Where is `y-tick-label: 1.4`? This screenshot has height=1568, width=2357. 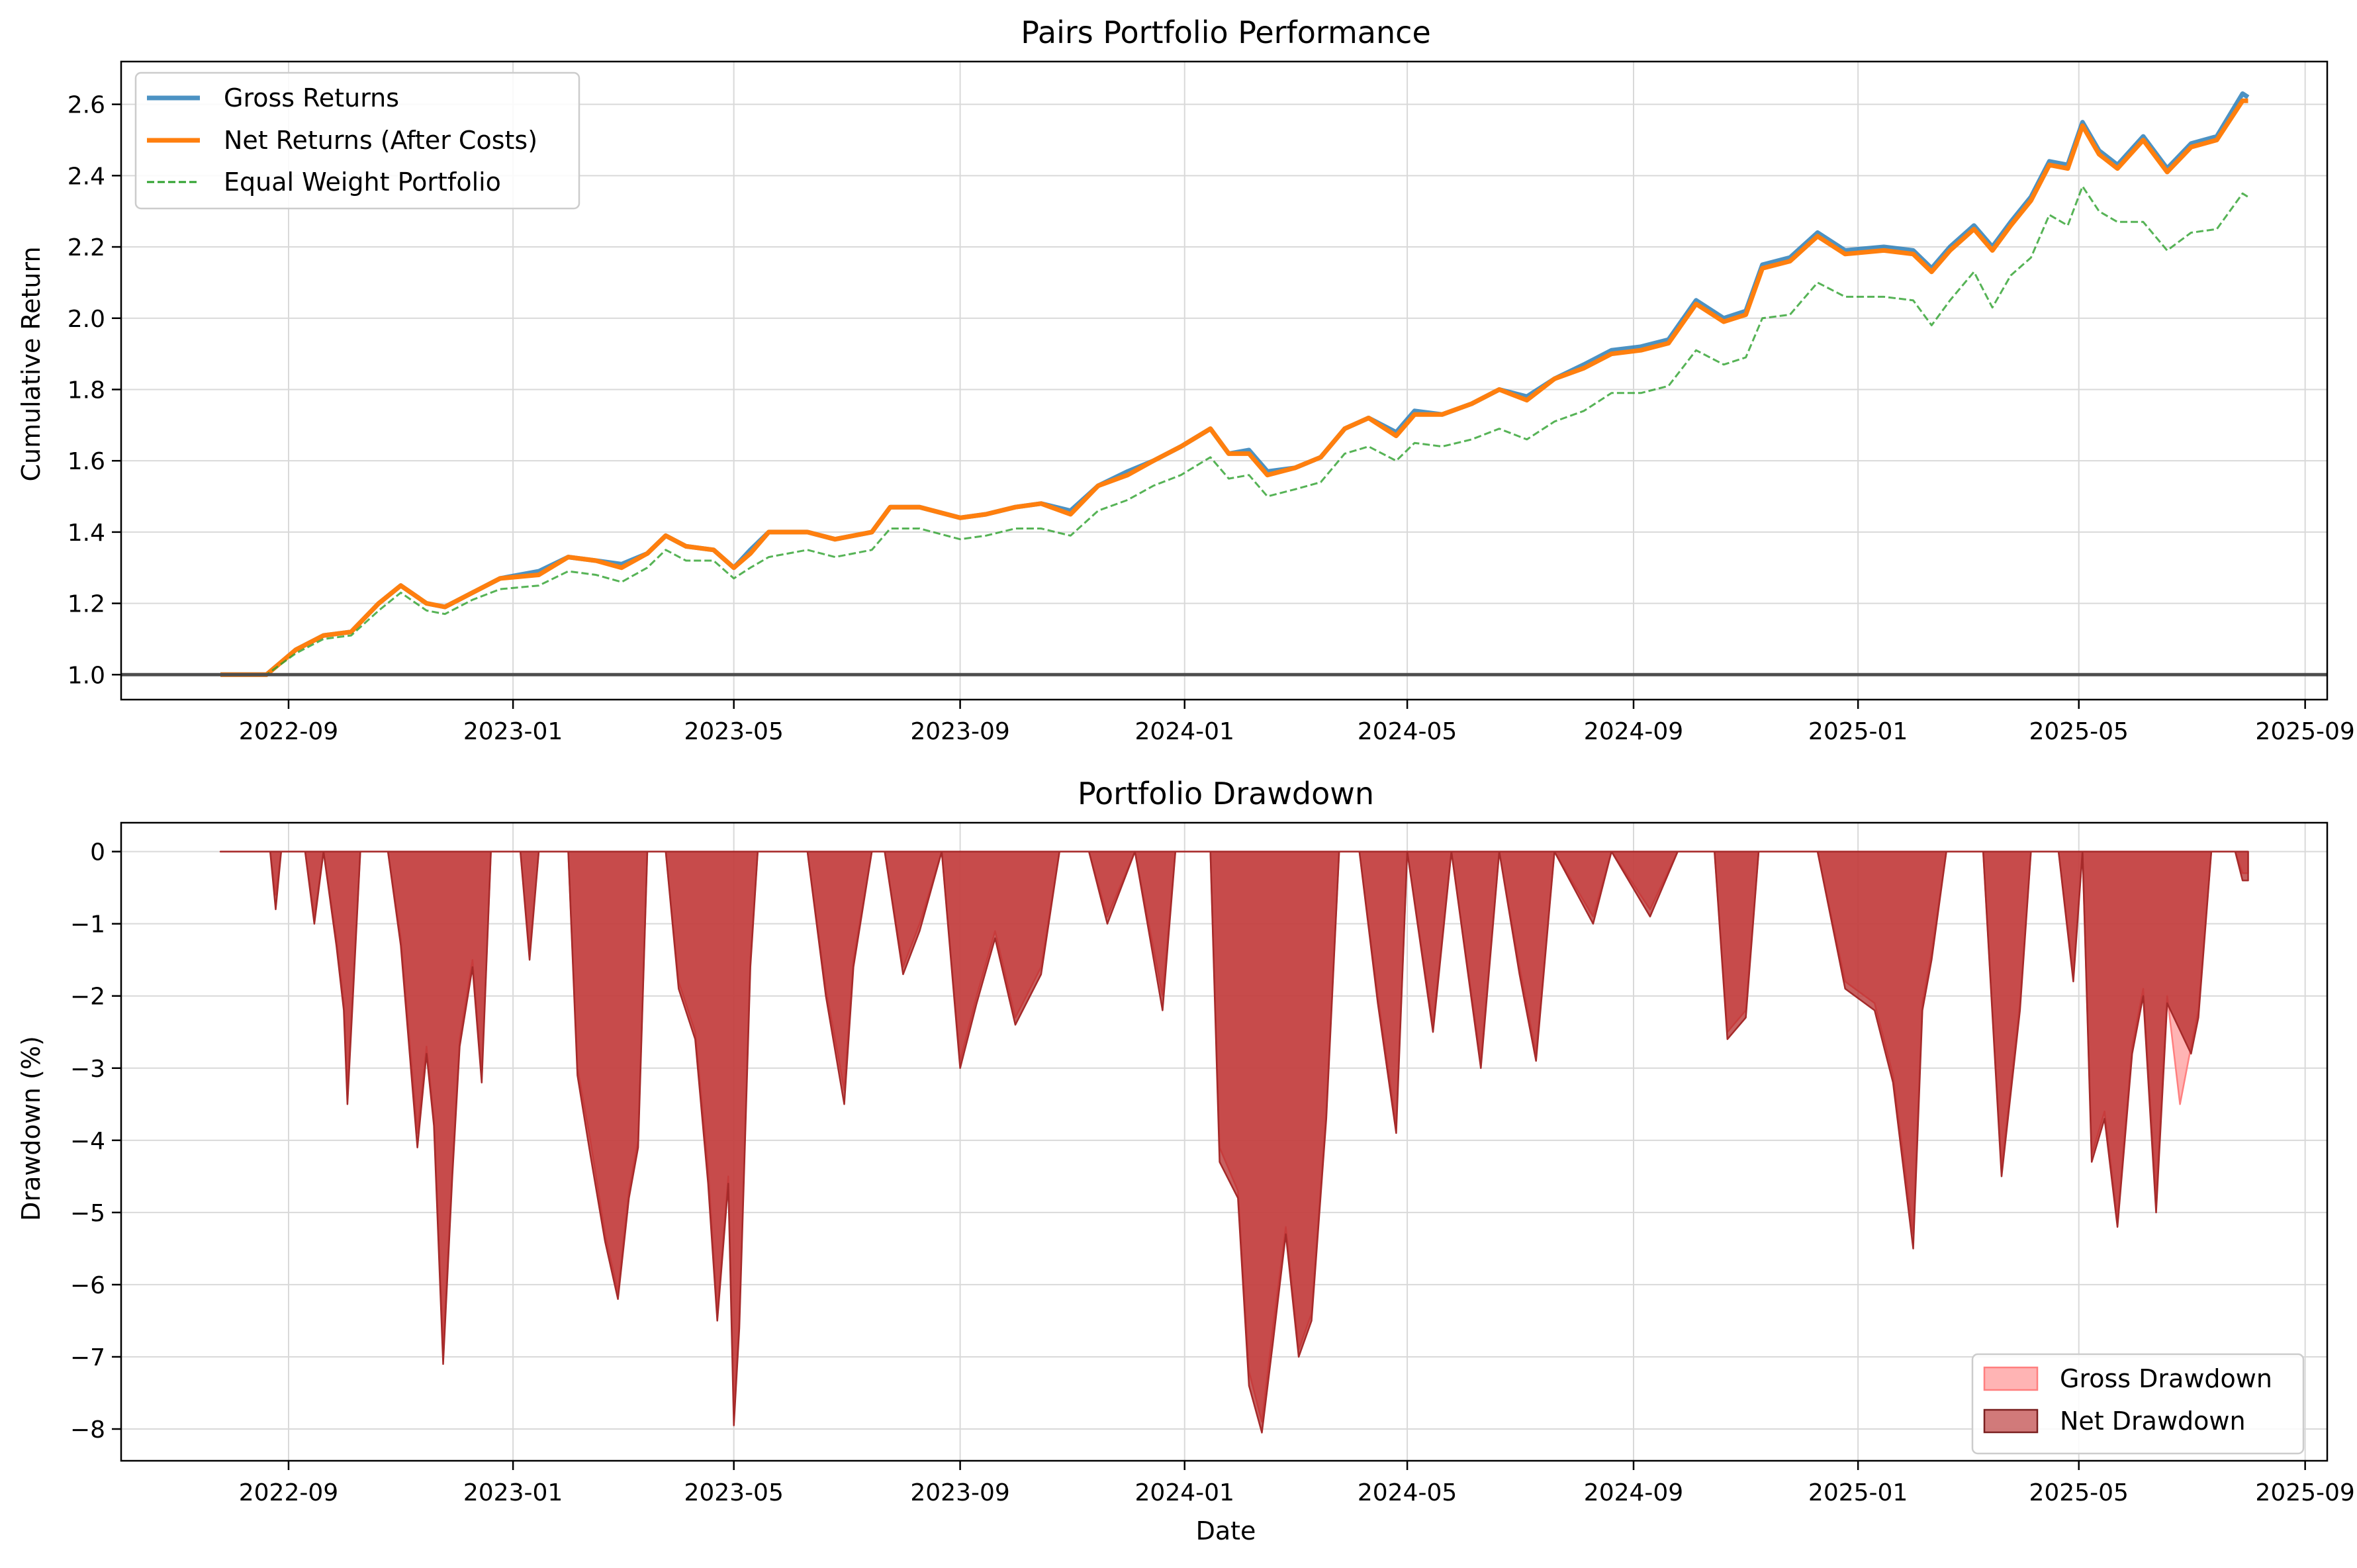 y-tick-label: 1.4 is located at coordinates (86, 533).